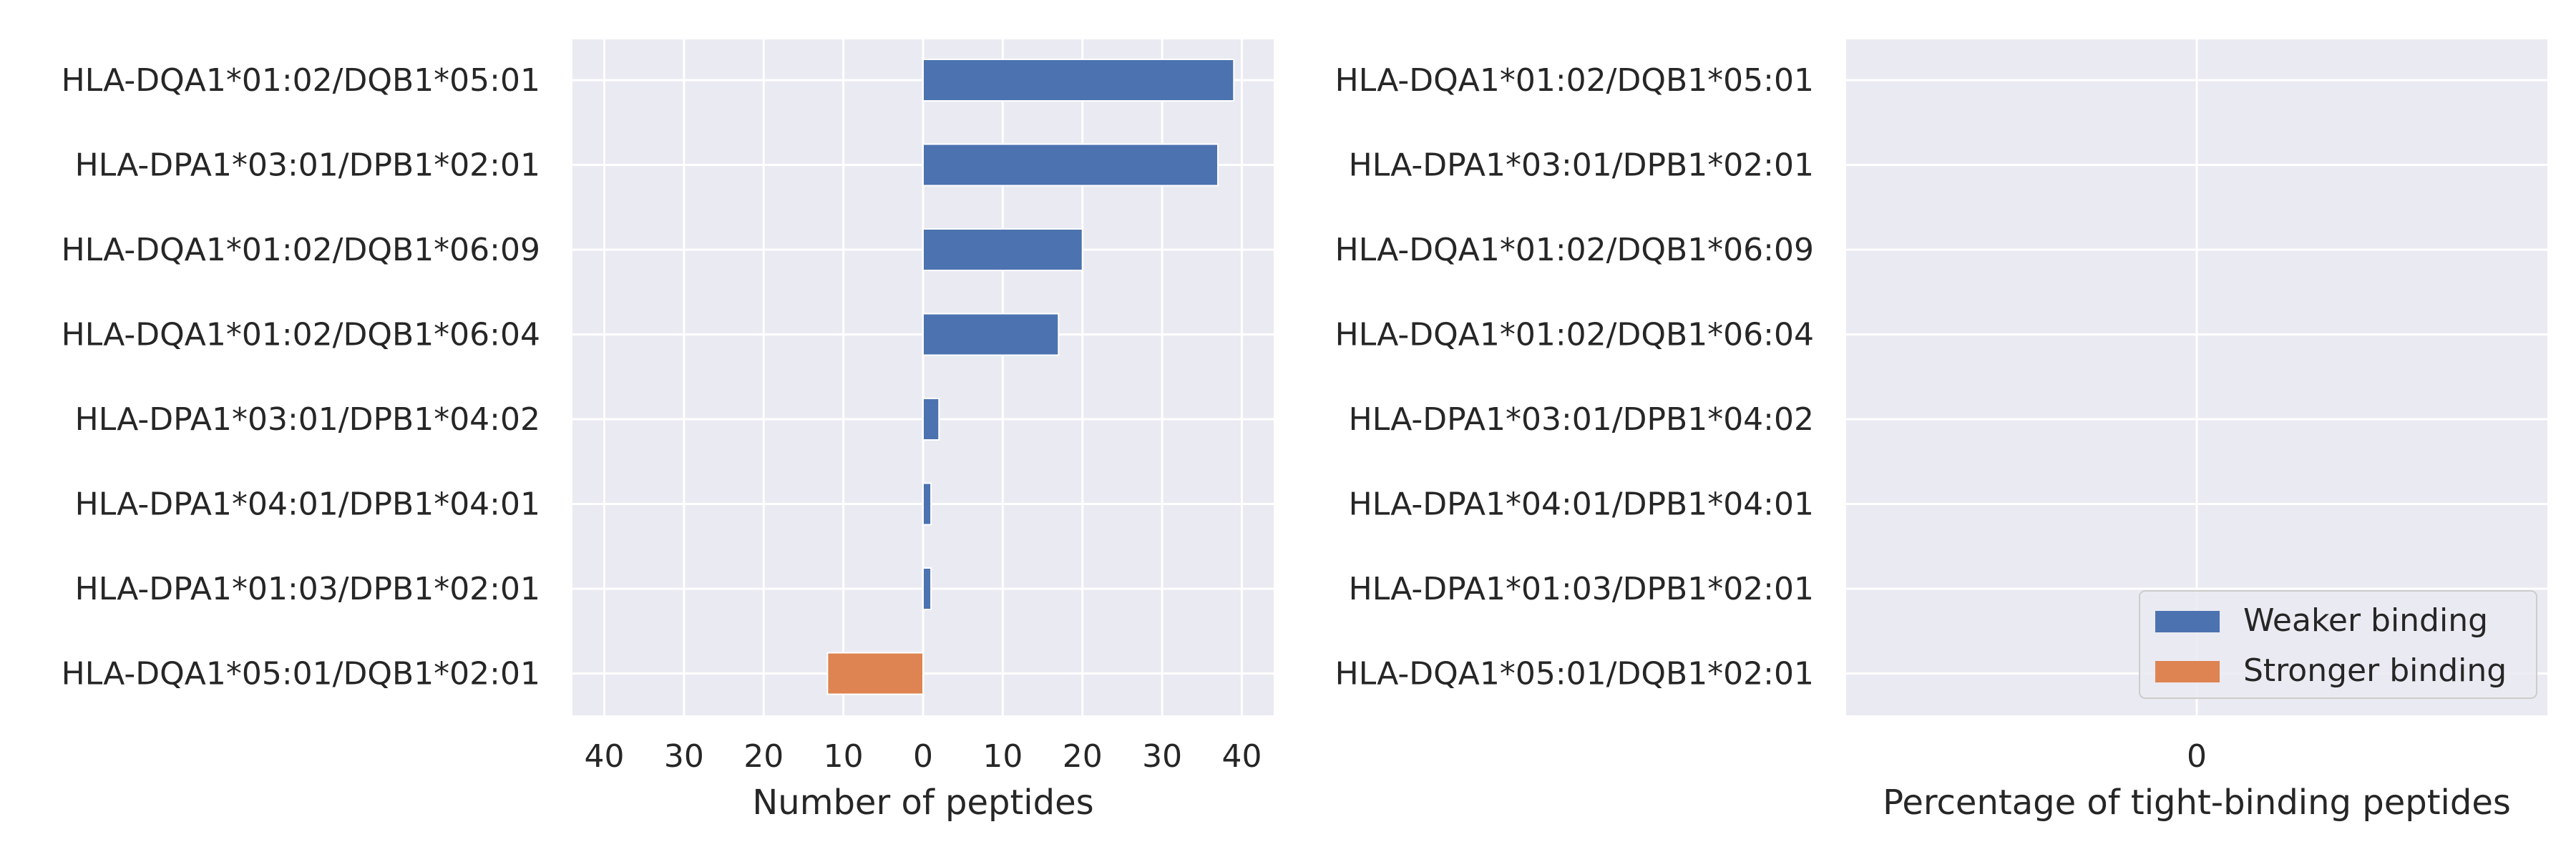 This screenshot has width=2576, height=862. What do you see at coordinates (922, 803) in the screenshot?
I see `x-axis-title: Number of peptides` at bounding box center [922, 803].